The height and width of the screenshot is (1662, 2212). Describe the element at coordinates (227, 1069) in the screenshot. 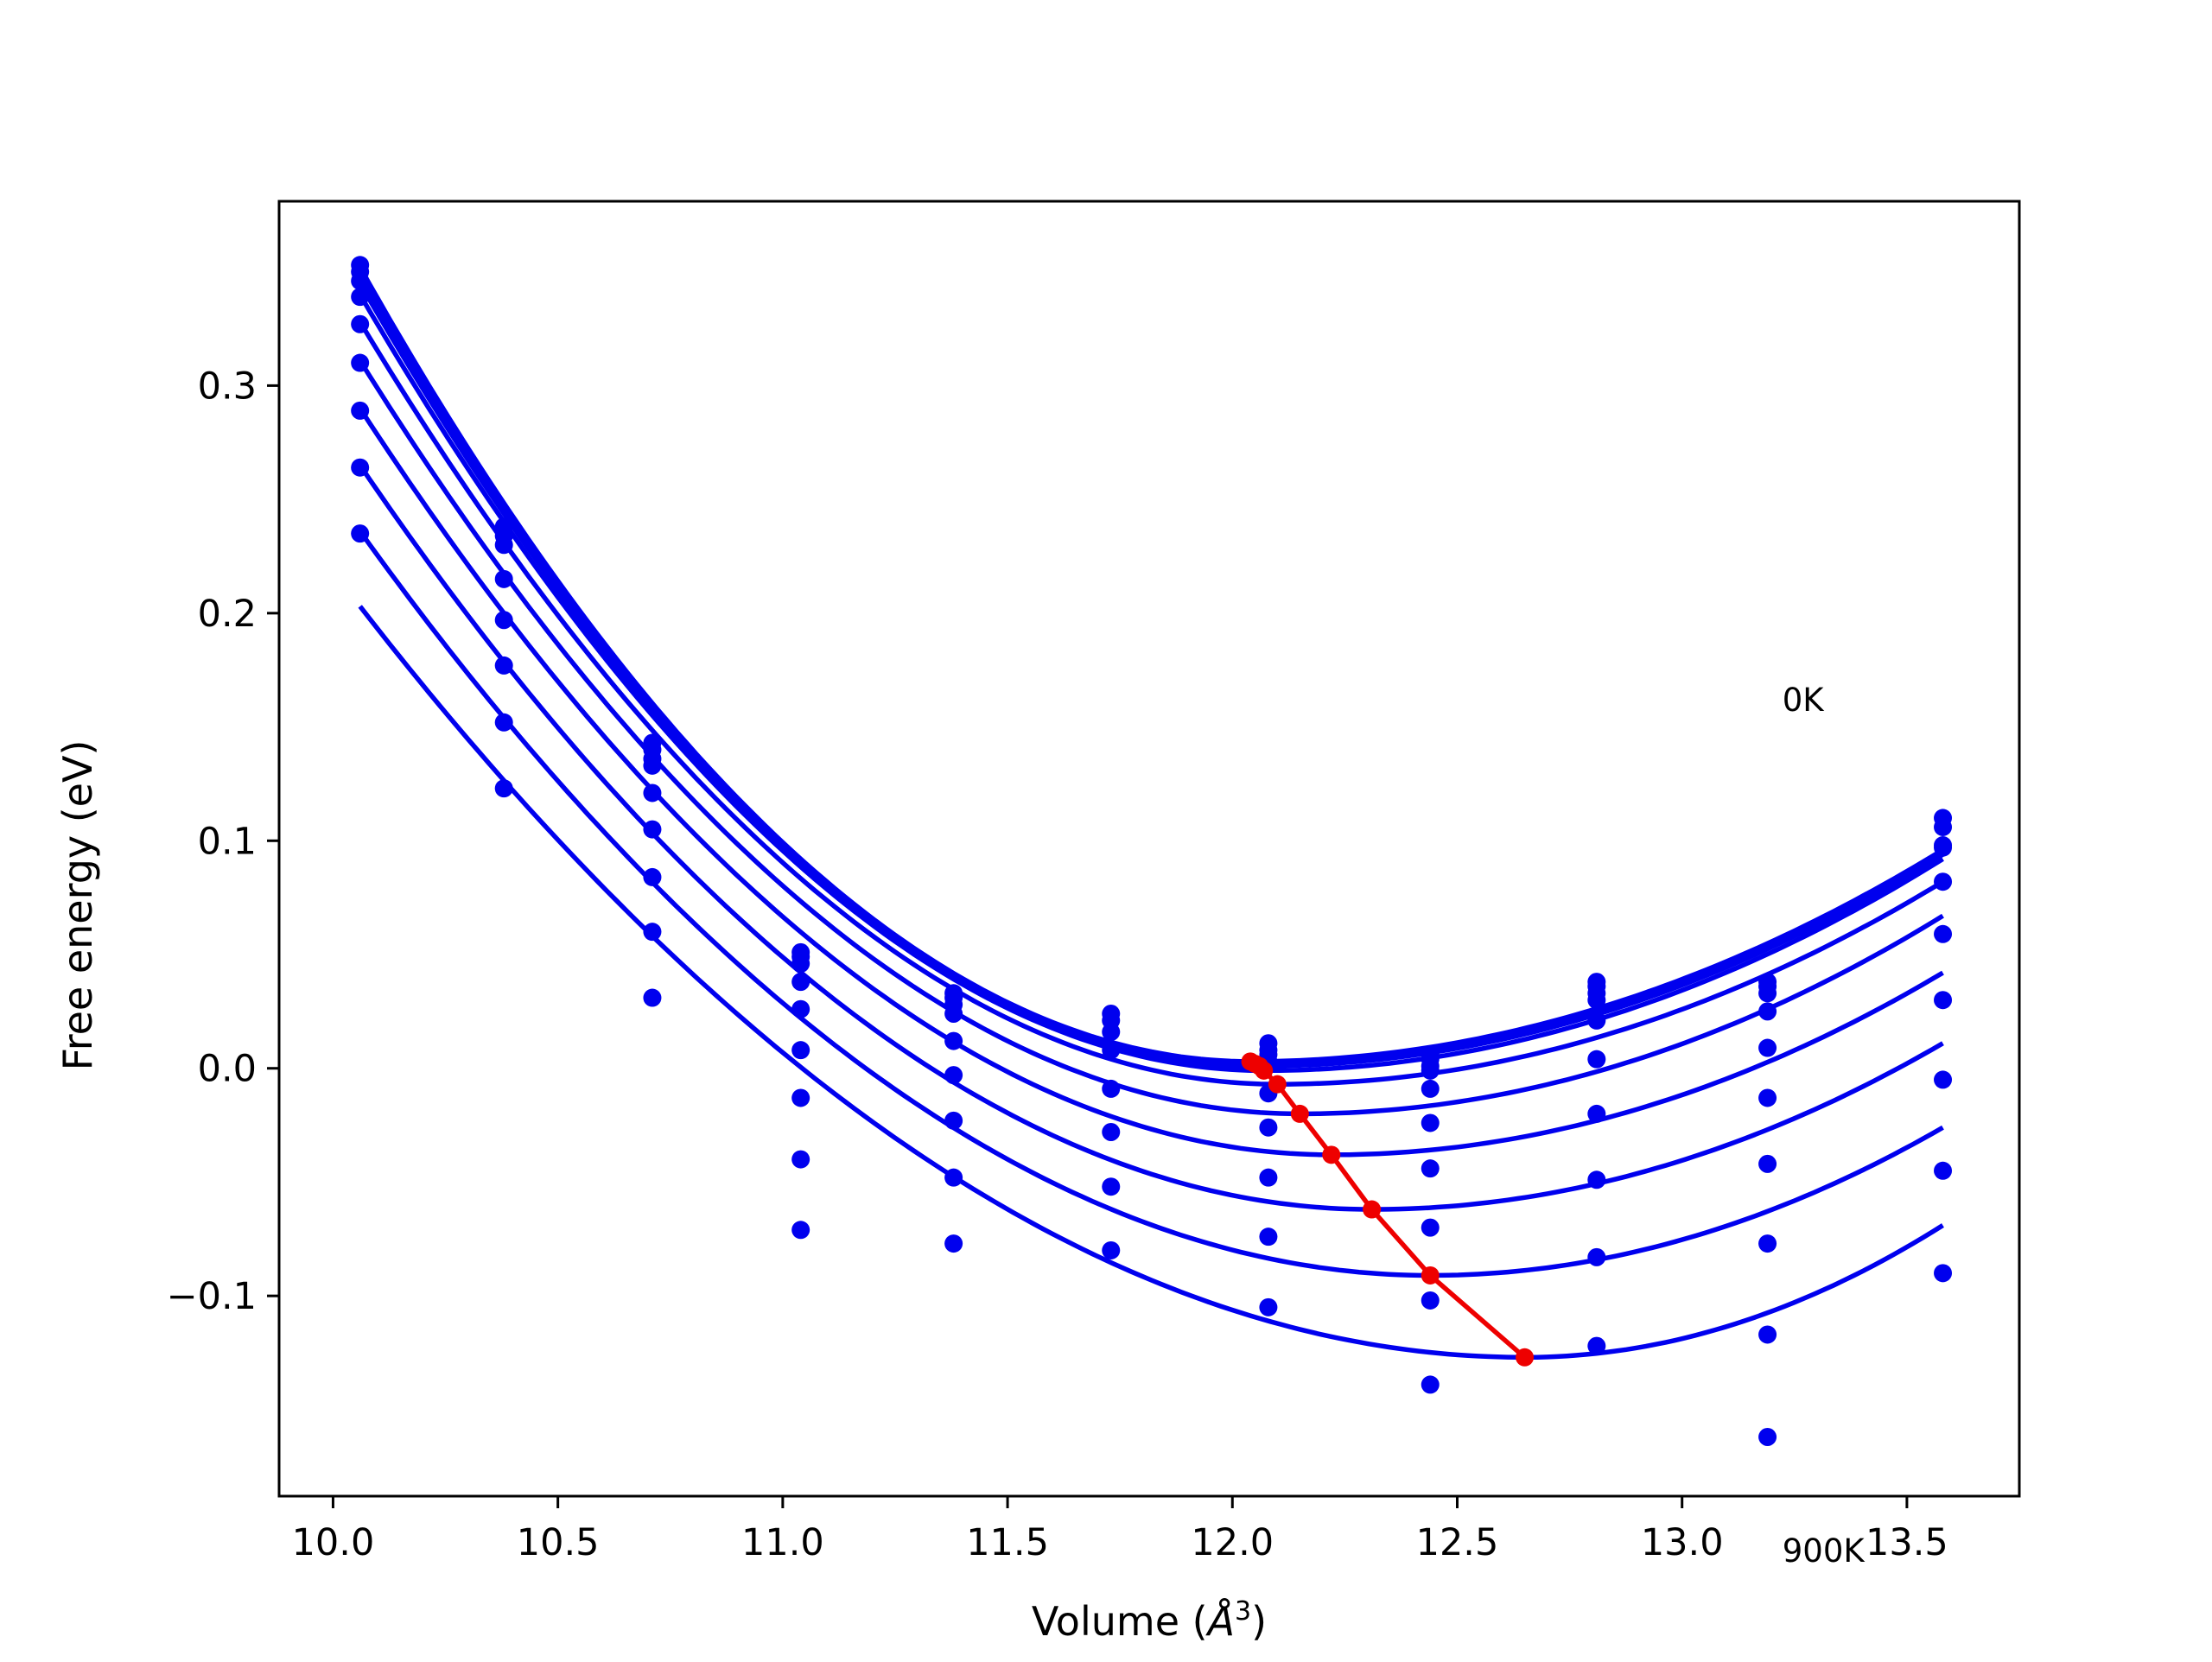

I see `y-tick-label-2: 0.0` at that location.